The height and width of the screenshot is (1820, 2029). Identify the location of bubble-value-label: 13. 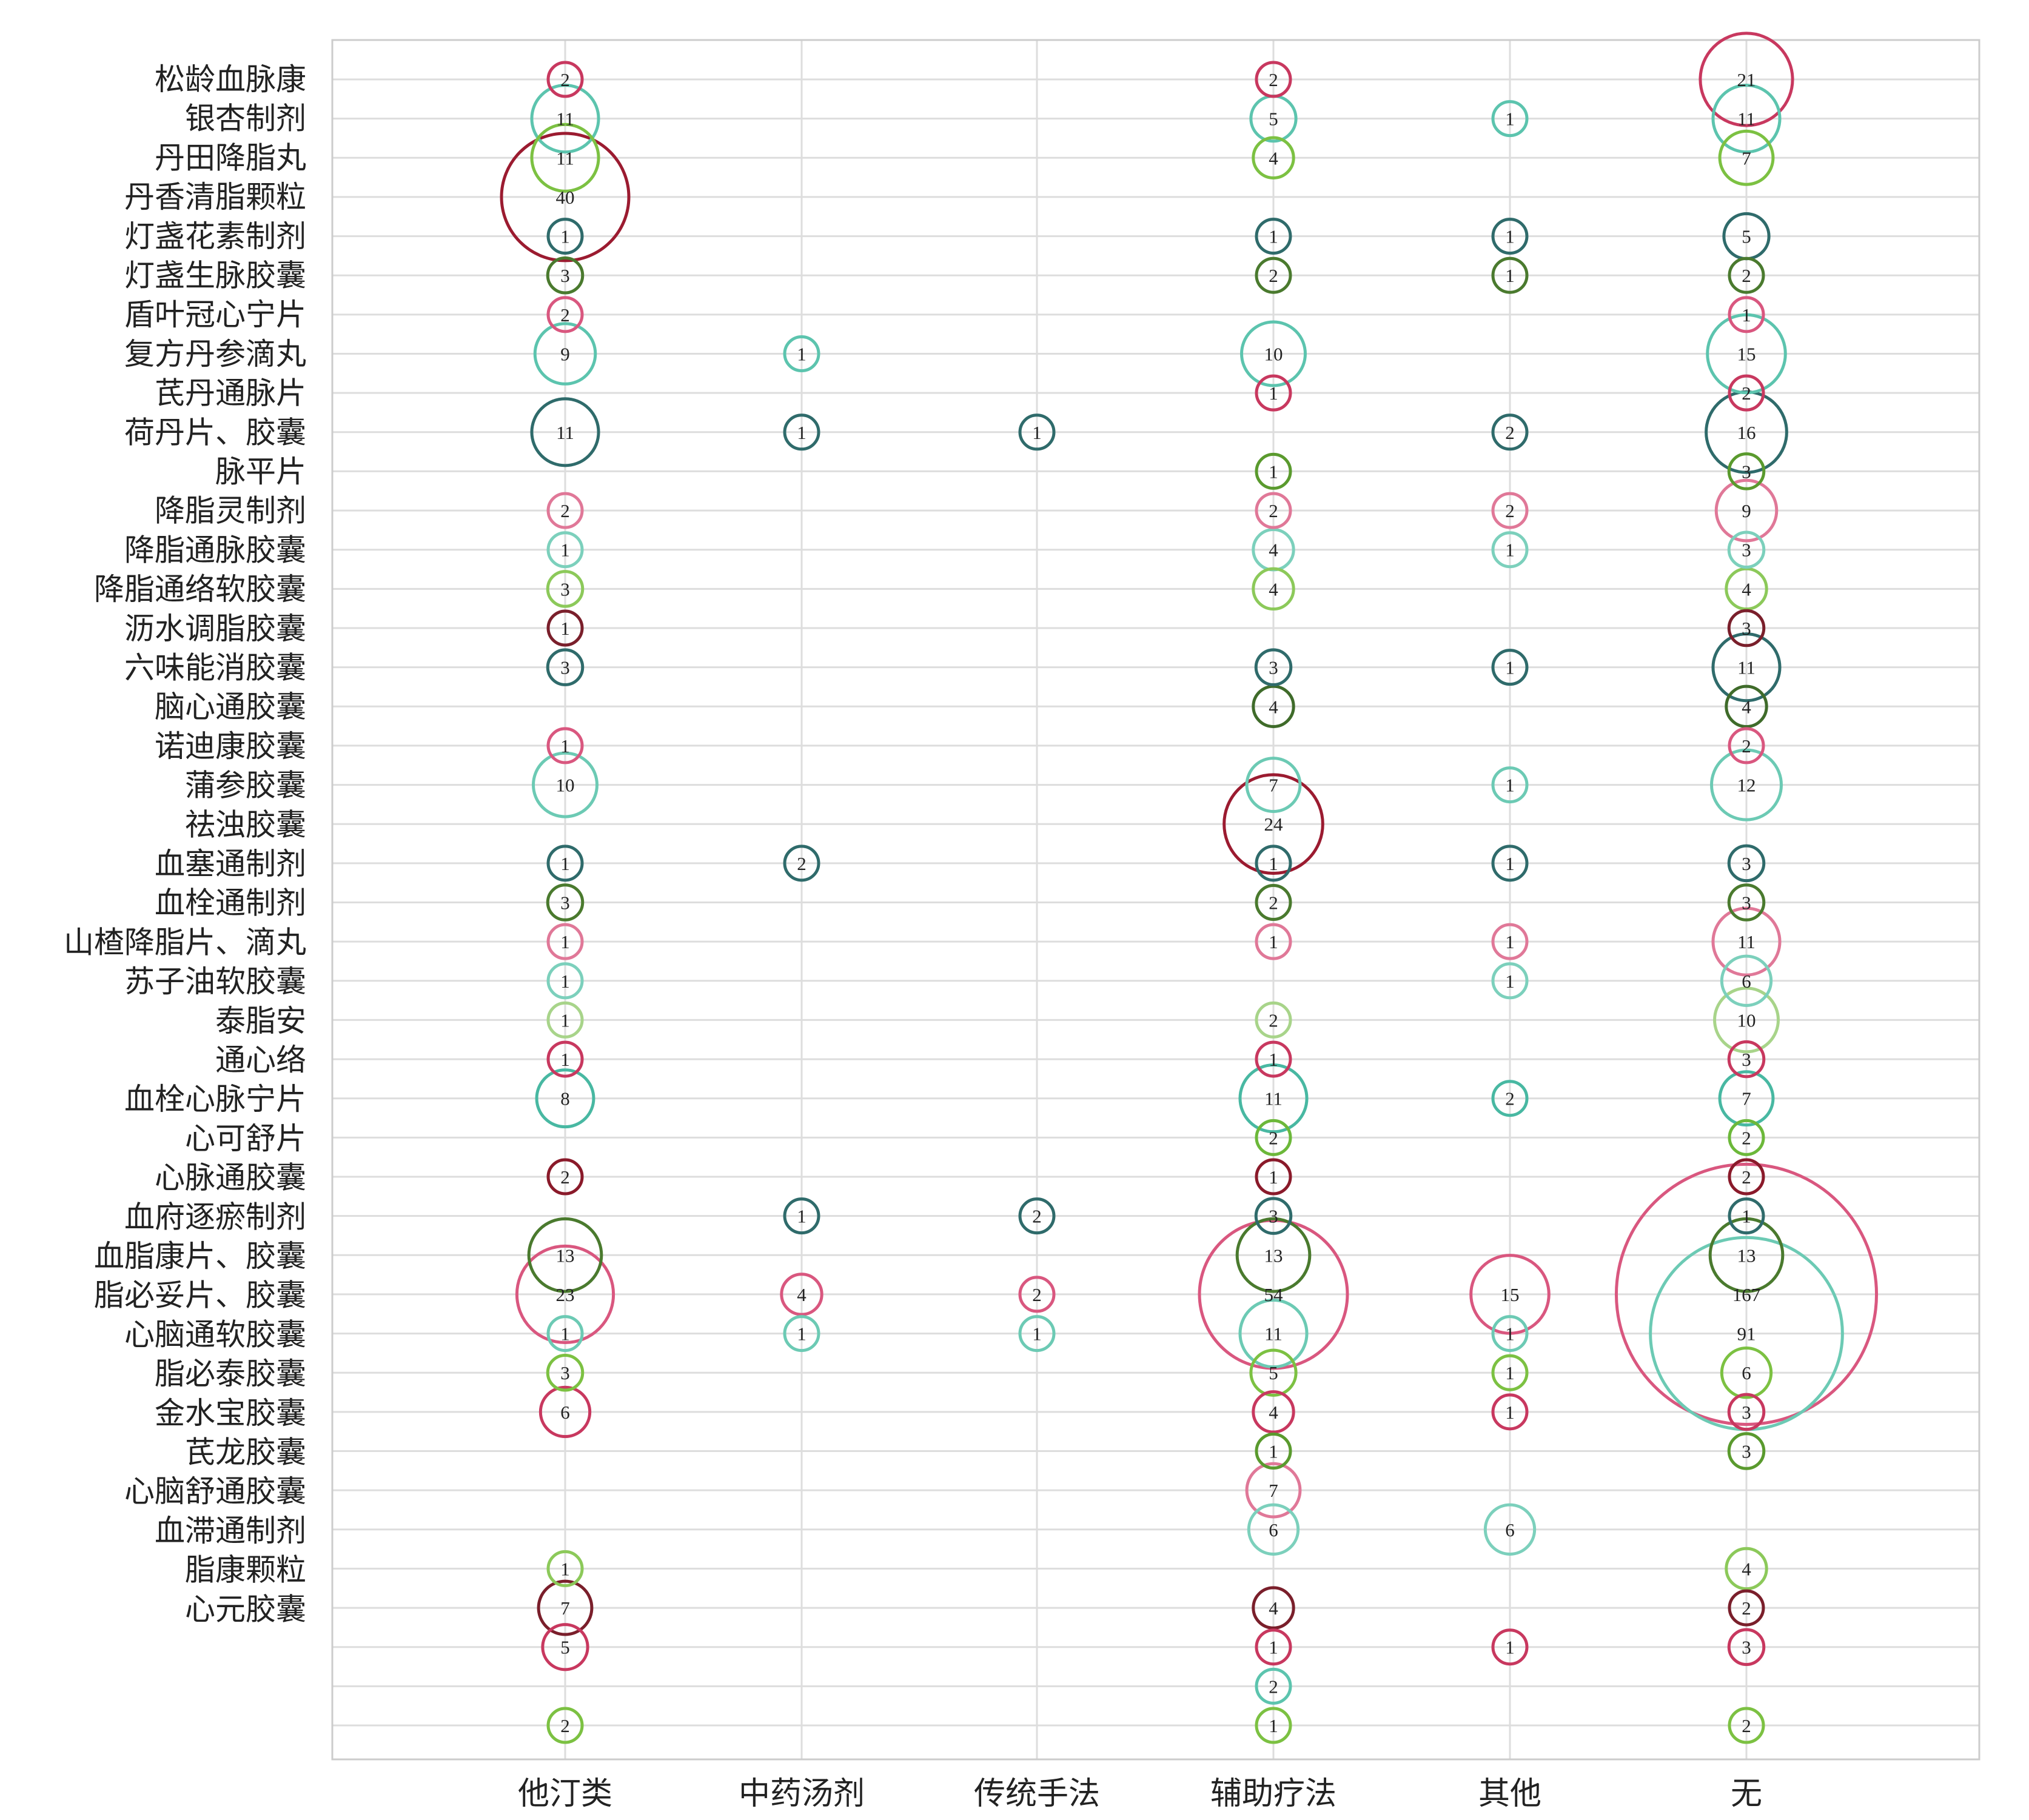
(1746, 1255).